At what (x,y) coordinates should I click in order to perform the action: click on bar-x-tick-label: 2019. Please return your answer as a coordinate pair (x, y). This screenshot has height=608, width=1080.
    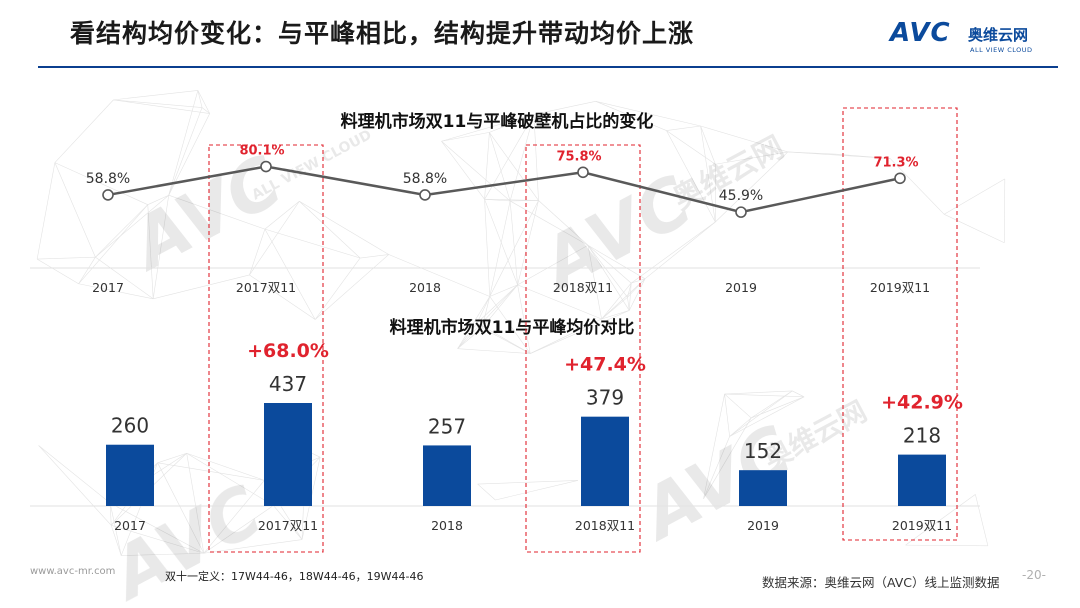
    Looking at the image, I should click on (763, 525).